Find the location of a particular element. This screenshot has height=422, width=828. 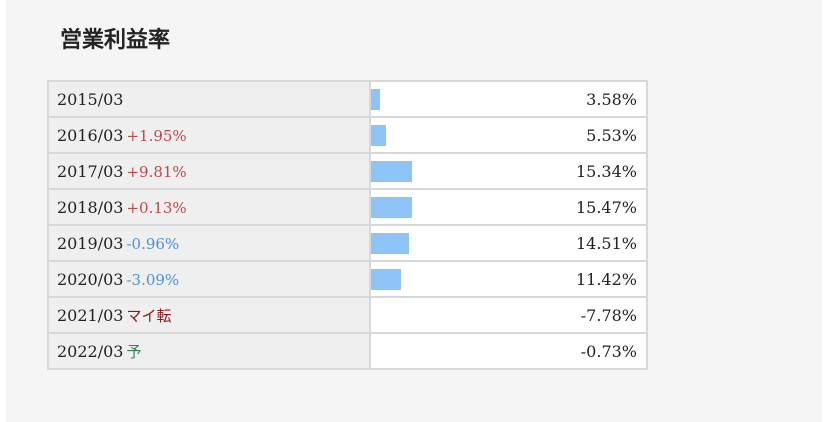

row: 2019/03 -0.96% 14.51% is located at coordinates (347, 243).